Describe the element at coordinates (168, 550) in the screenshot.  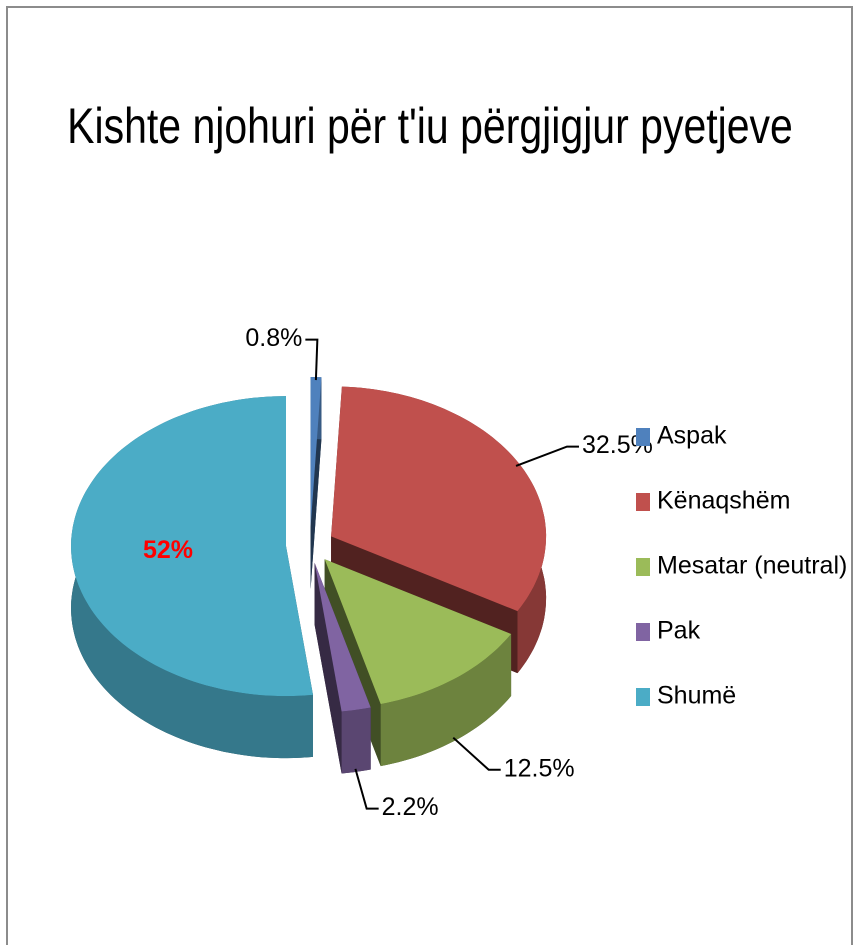
I see `data-label: 52%` at that location.